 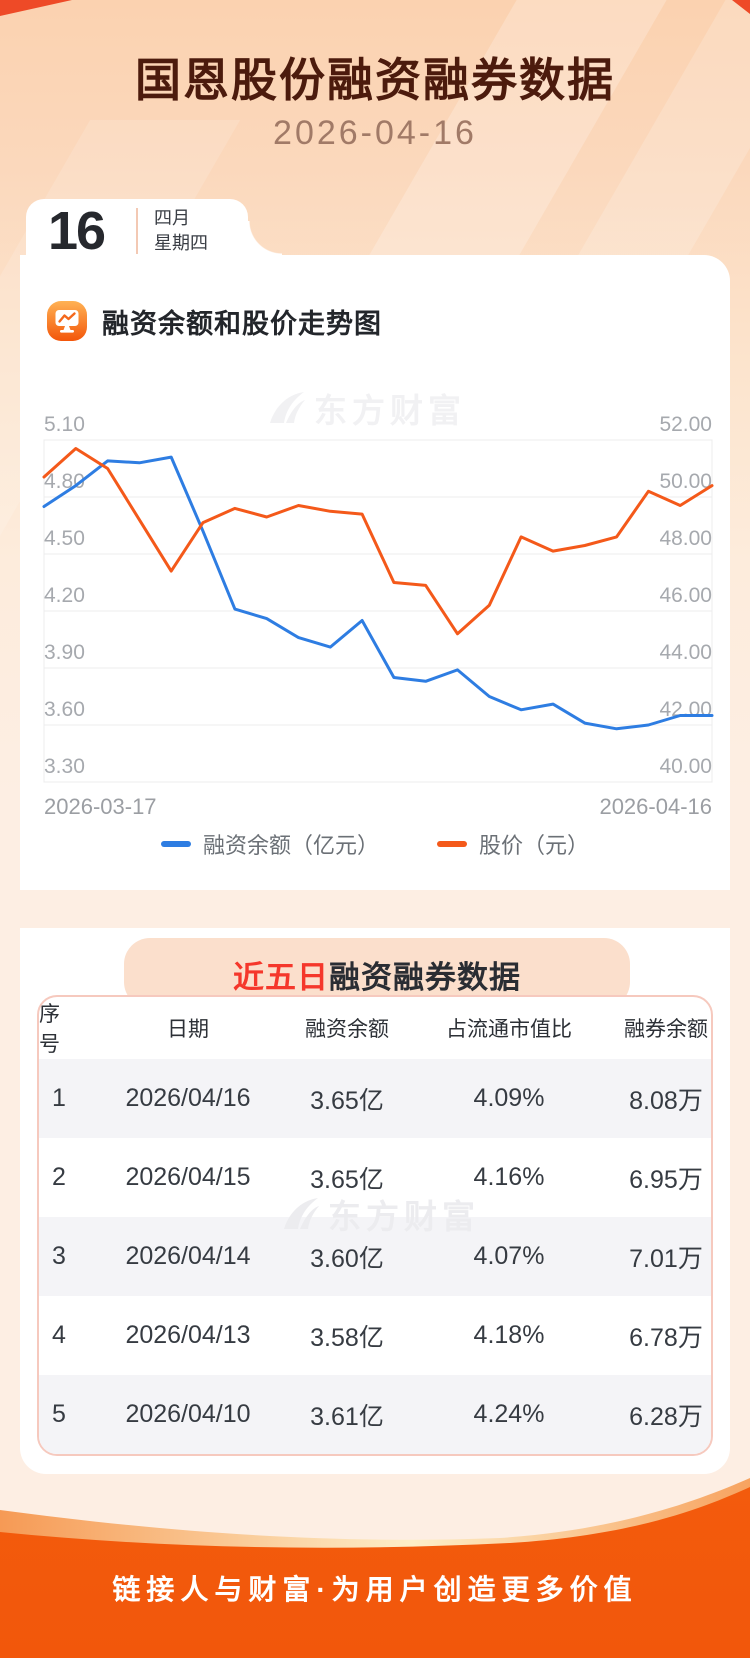 What do you see at coordinates (59, 1177) in the screenshot?
I see `table-cell: 2` at bounding box center [59, 1177].